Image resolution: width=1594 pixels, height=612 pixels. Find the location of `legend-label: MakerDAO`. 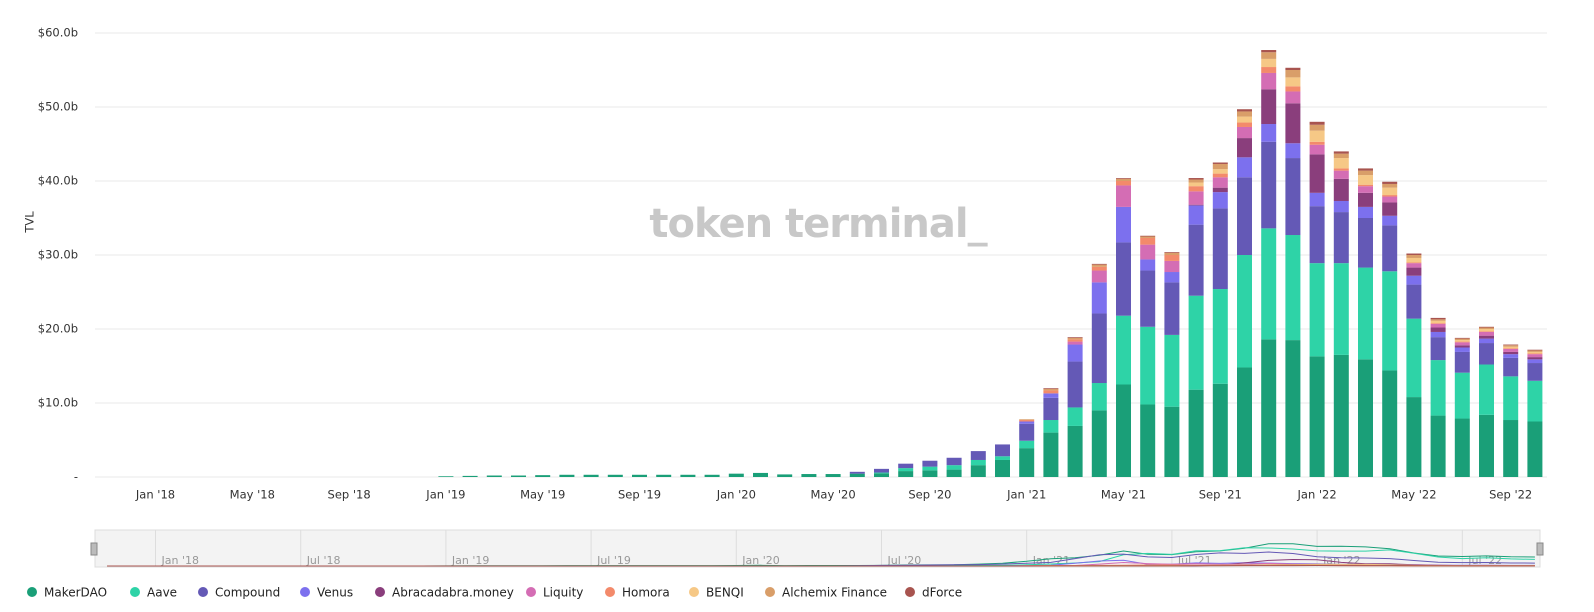

legend-label: MakerDAO is located at coordinates (75, 593).